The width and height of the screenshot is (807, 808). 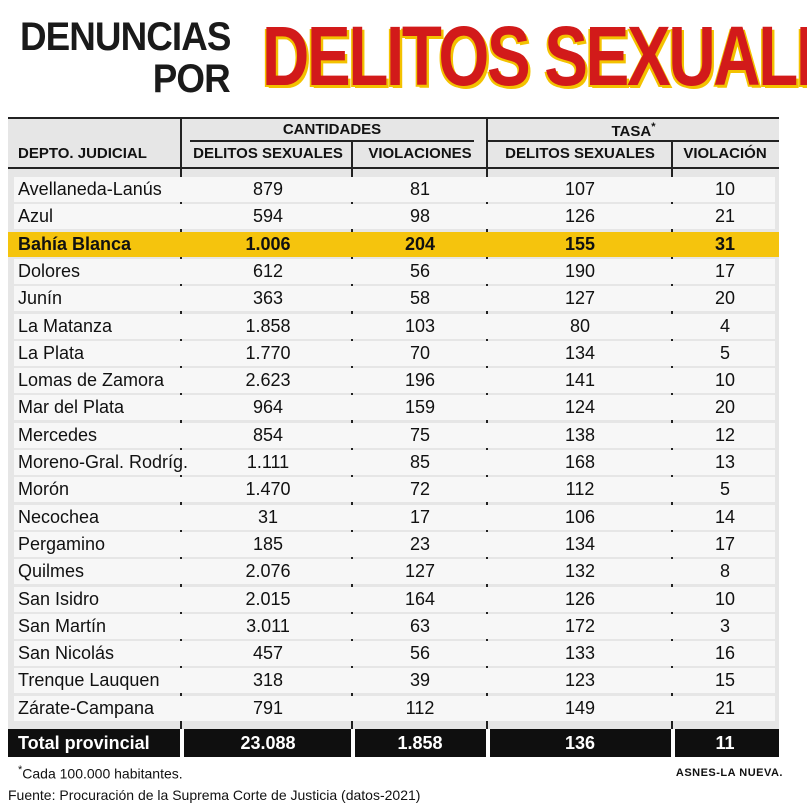 What do you see at coordinates (420, 325) in the screenshot?
I see `violaciones-cantidad: 103` at bounding box center [420, 325].